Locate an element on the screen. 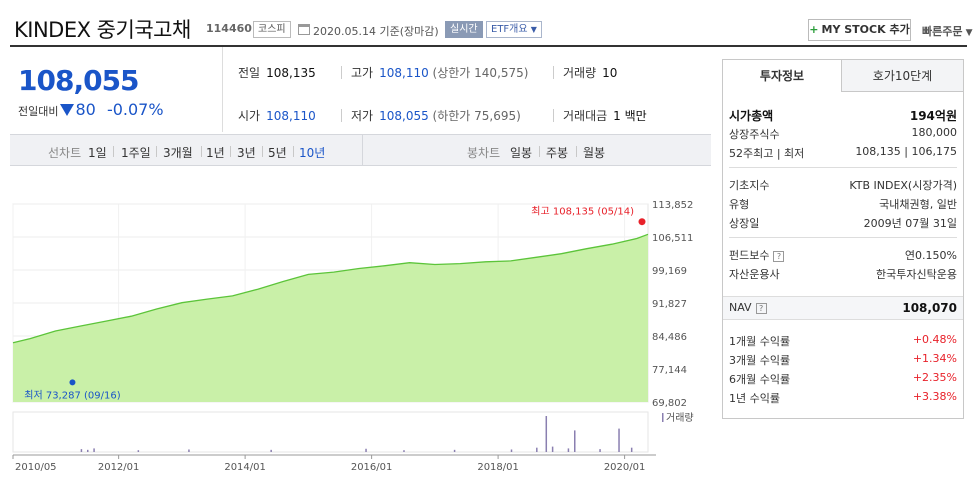  chart-period-tabs: 선차트 1일 1주일 3개월 1년 3년 5년 10년 봉차트 일봉 주봉 월봉 is located at coordinates (360, 150).